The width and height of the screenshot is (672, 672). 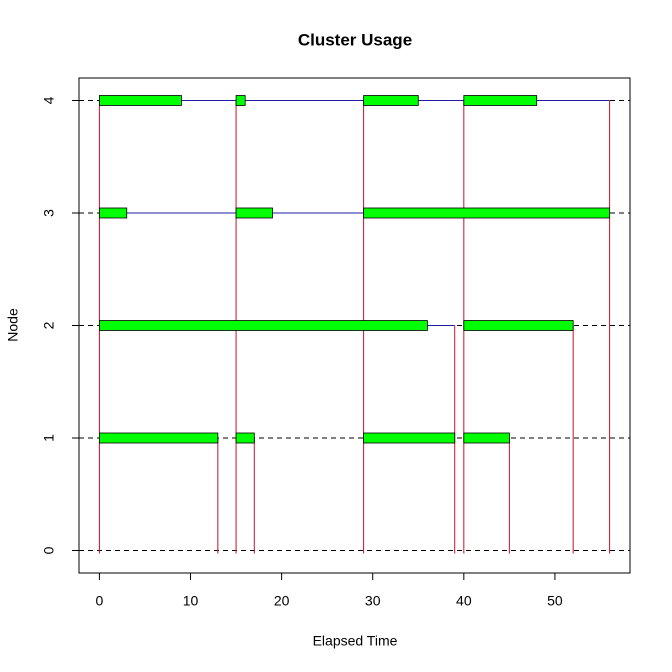 What do you see at coordinates (13, 325) in the screenshot?
I see `y-axis-label: Node` at bounding box center [13, 325].